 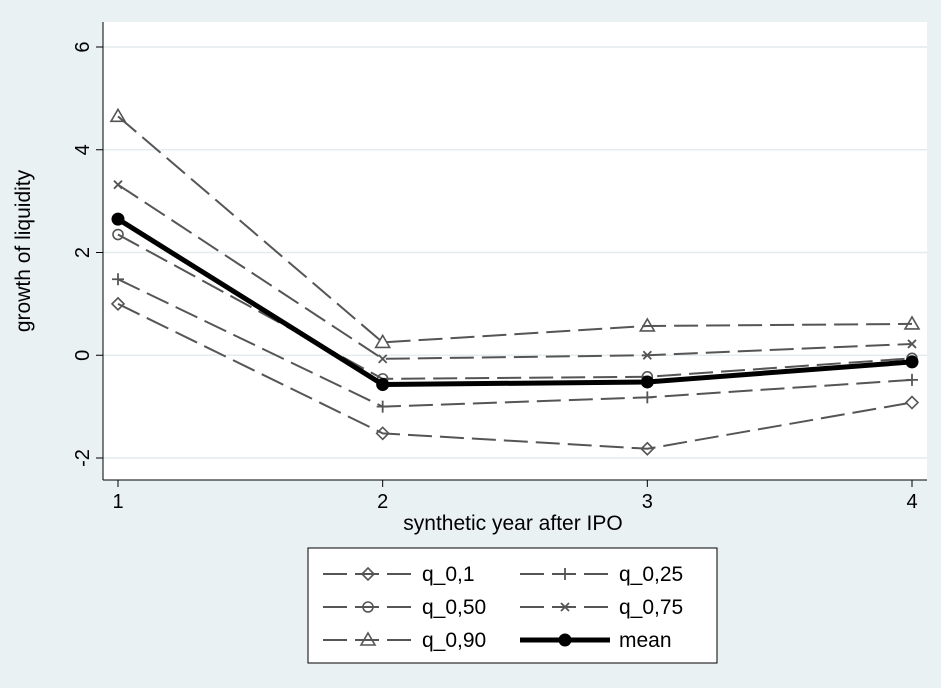 I want to click on y-axis-title: growth of liquidity, so click(x=23, y=250).